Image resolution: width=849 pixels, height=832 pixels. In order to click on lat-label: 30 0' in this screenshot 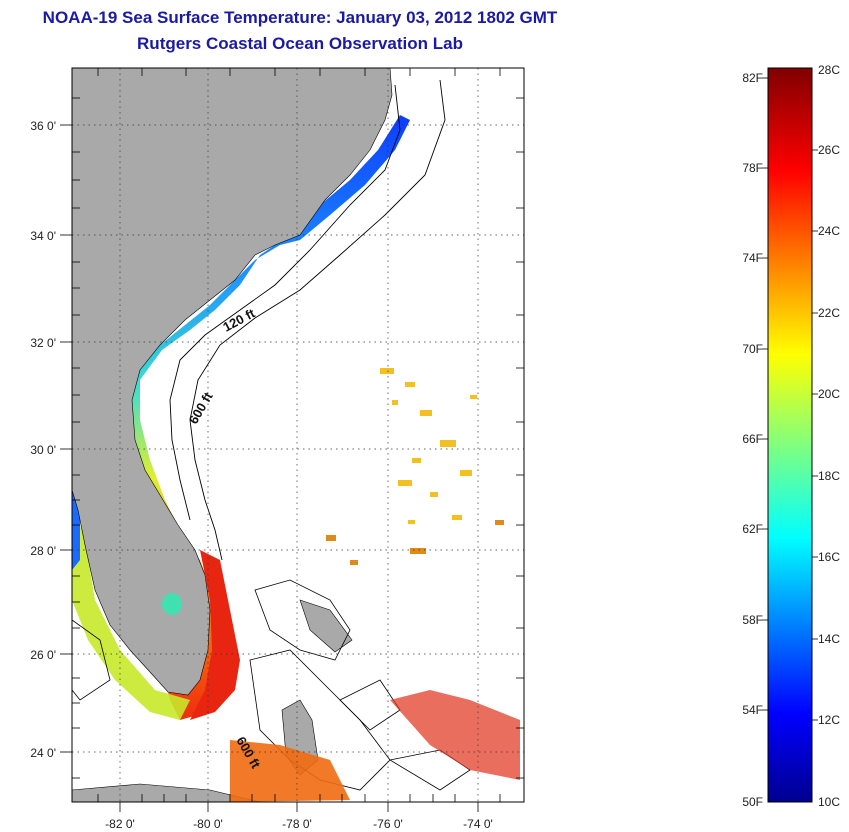, I will do `click(43, 450)`.